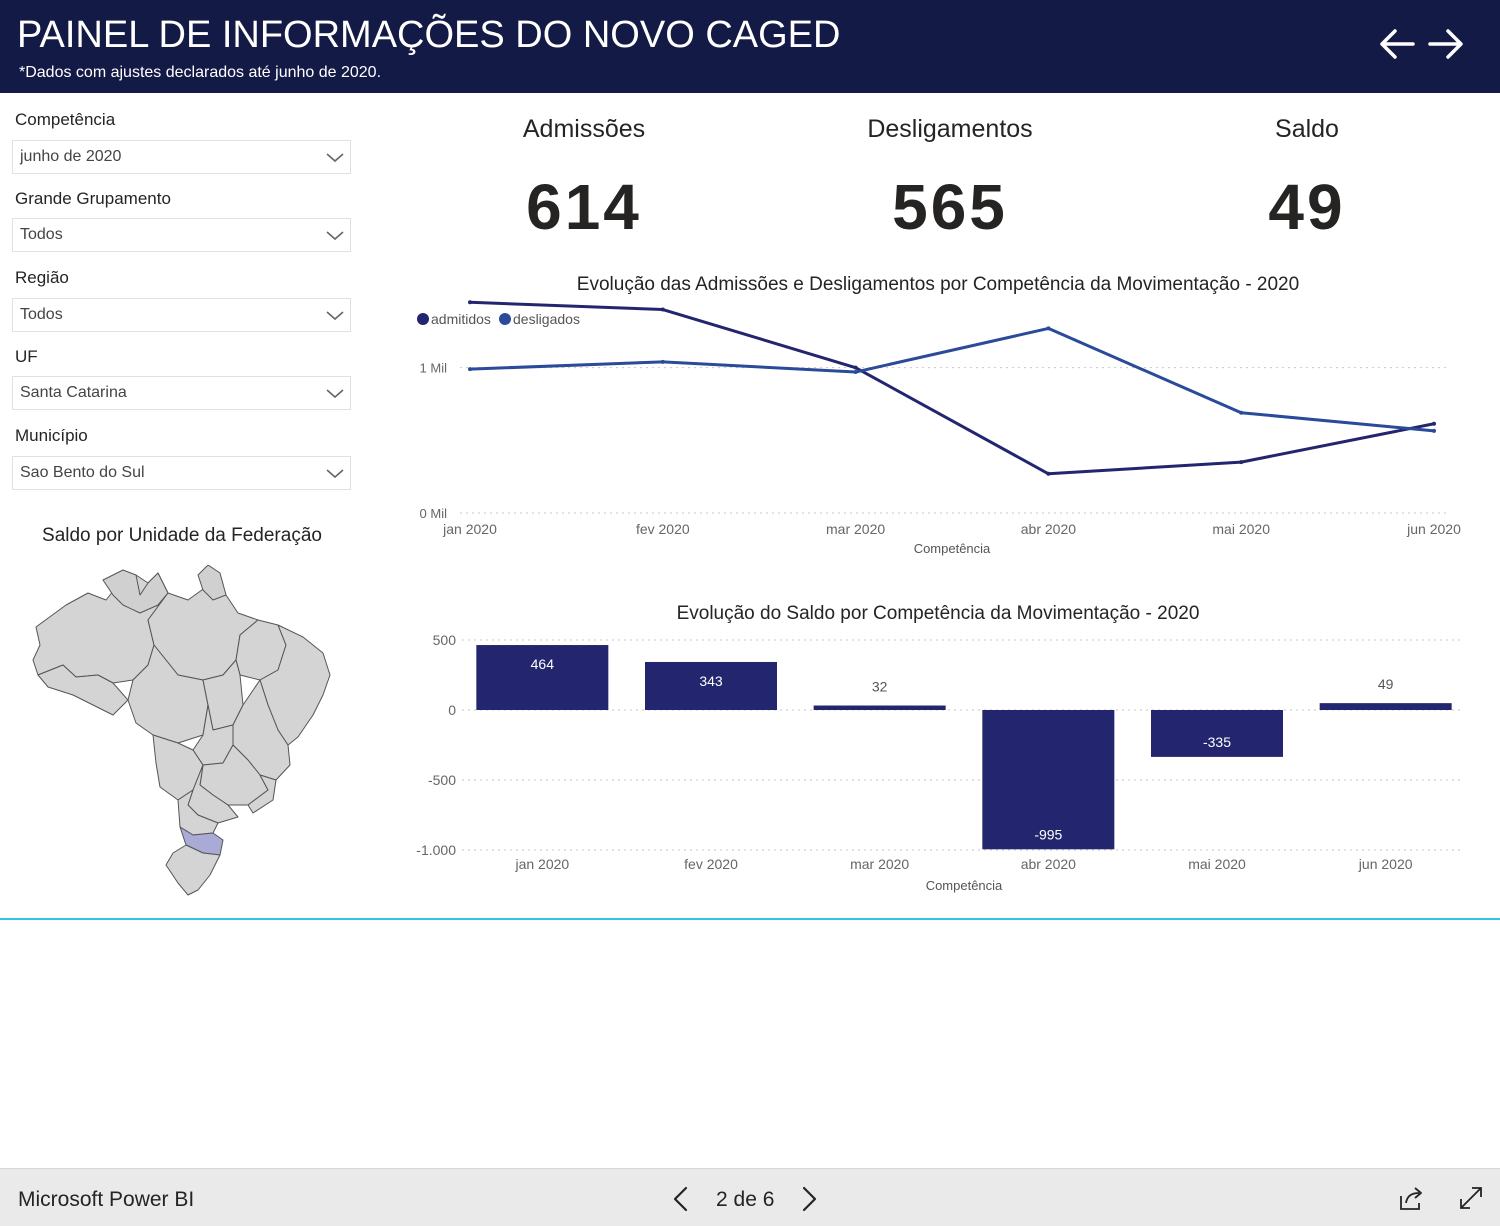  Describe the element at coordinates (711, 681) in the screenshot. I see `bar-data-label: 343` at that location.